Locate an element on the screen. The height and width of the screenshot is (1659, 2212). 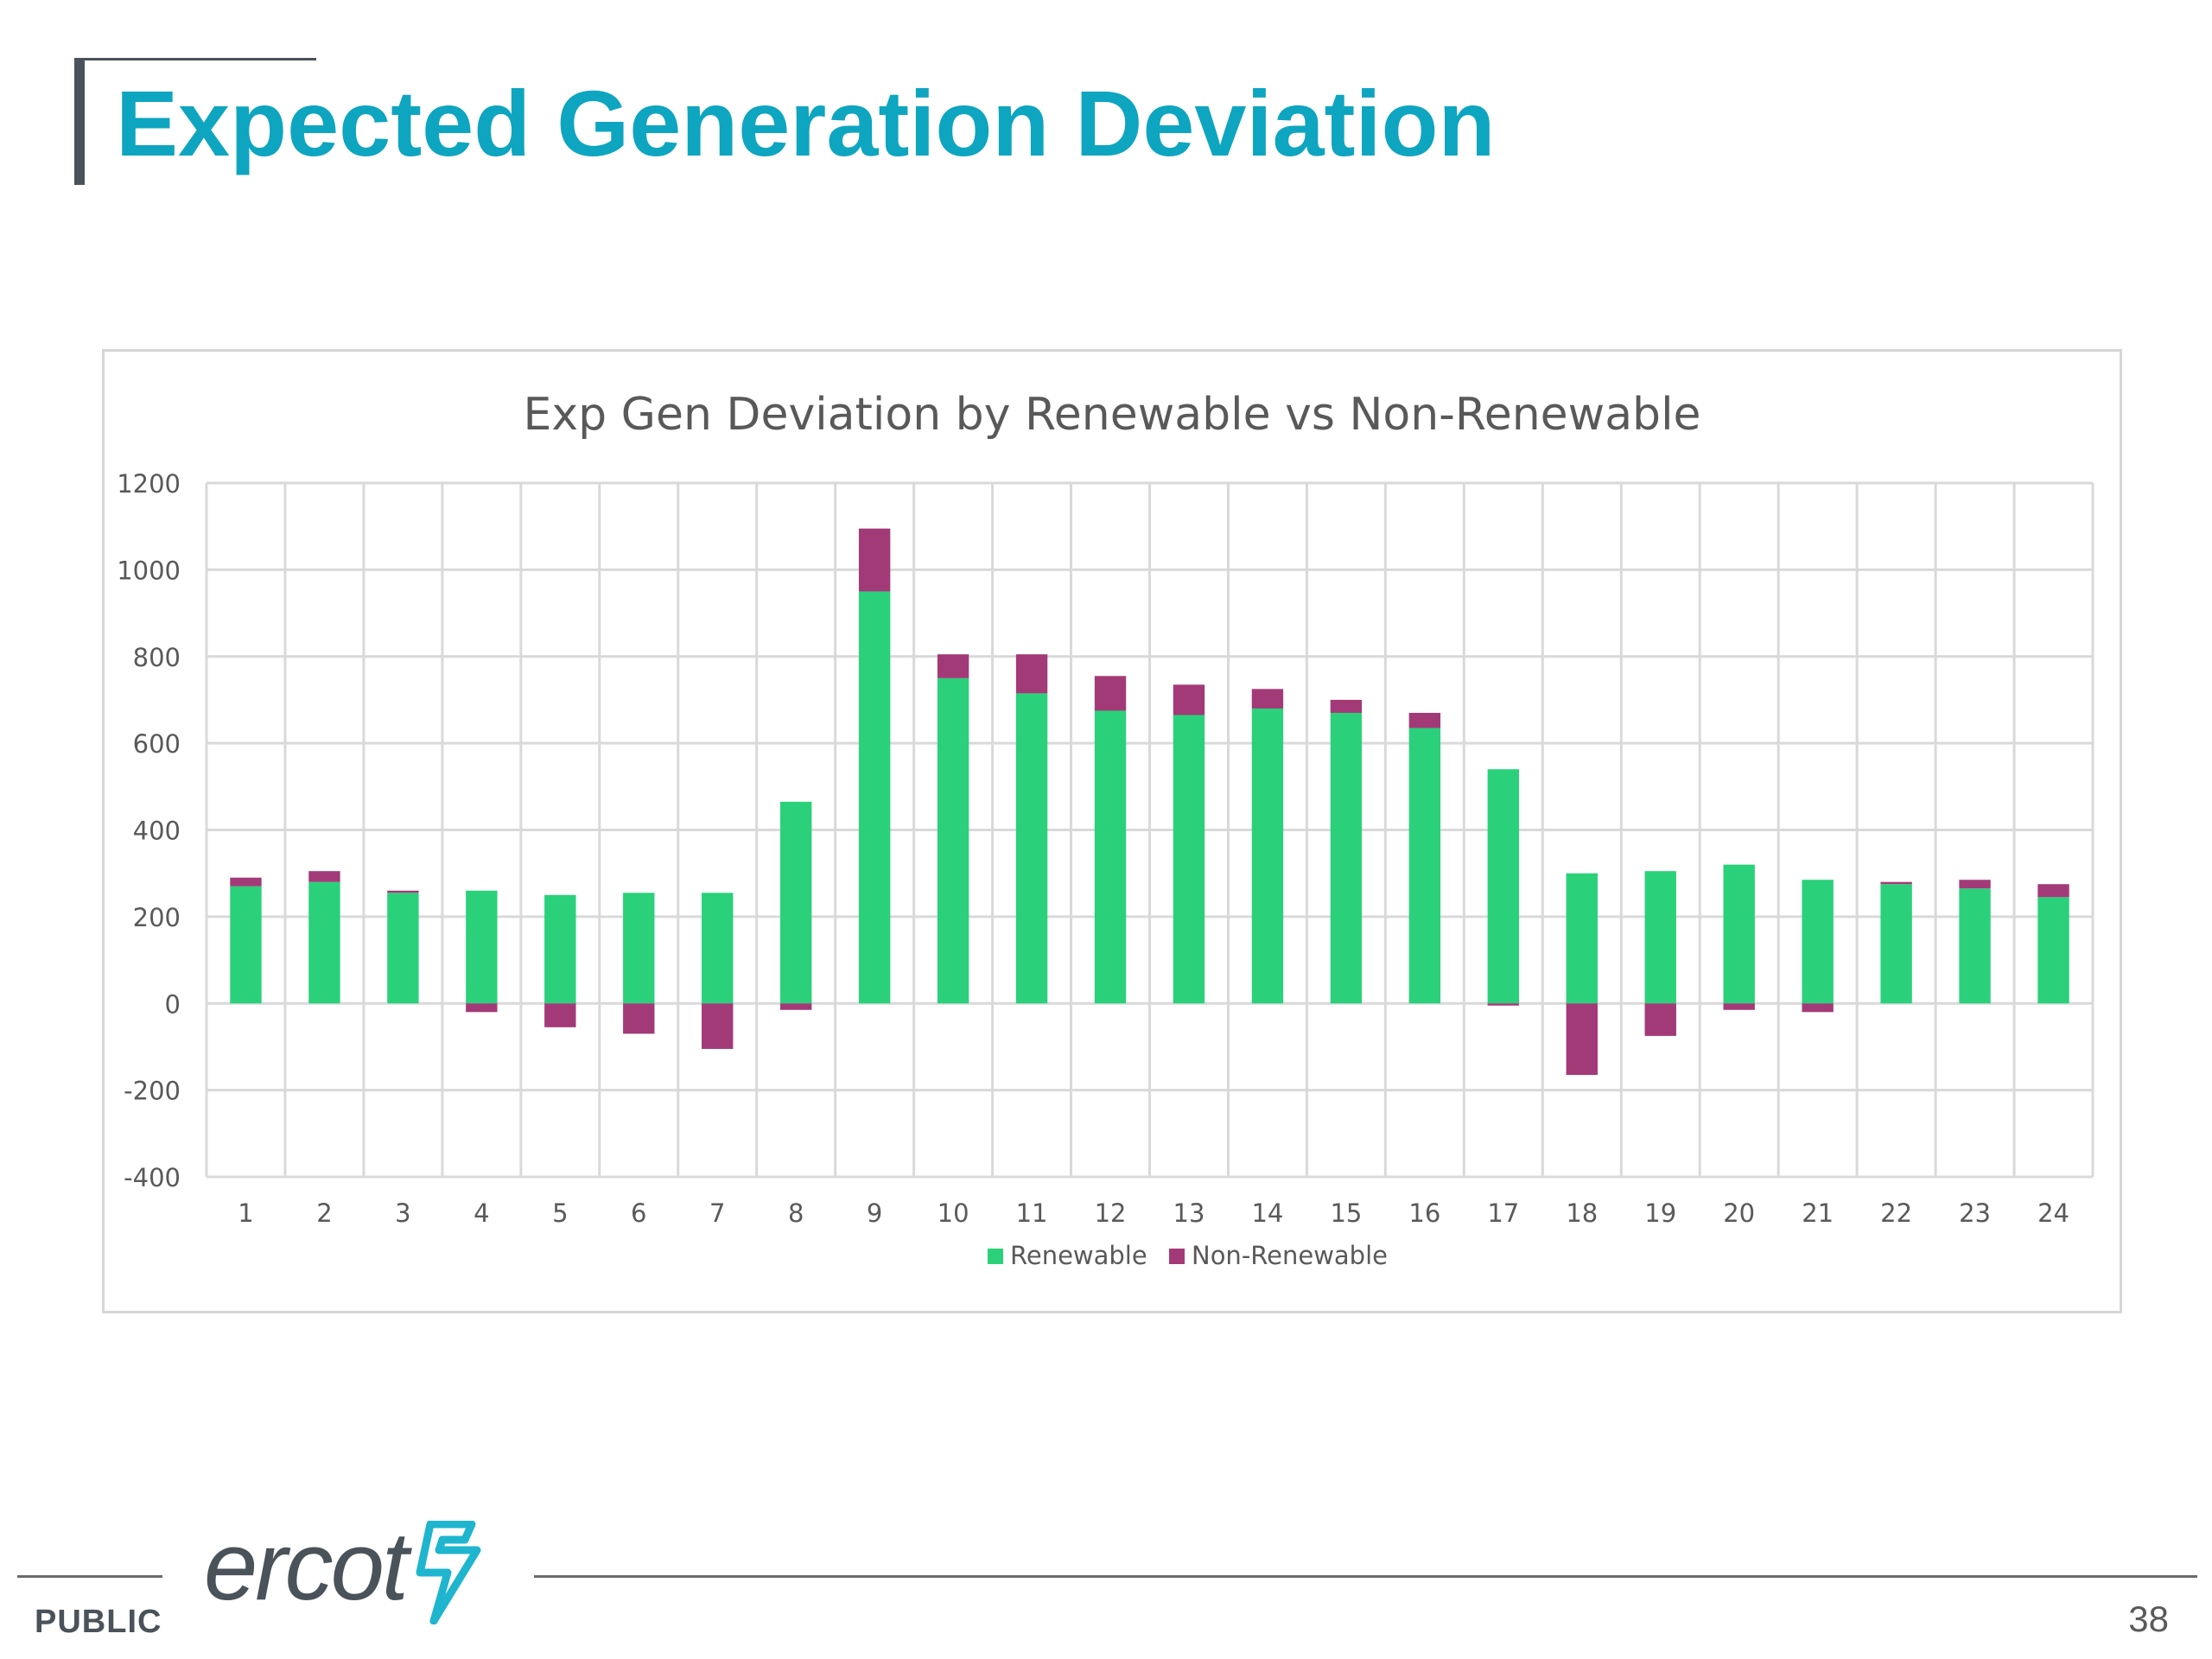
legend-label-renewable: Renewable is located at coordinates (1078, 1255).